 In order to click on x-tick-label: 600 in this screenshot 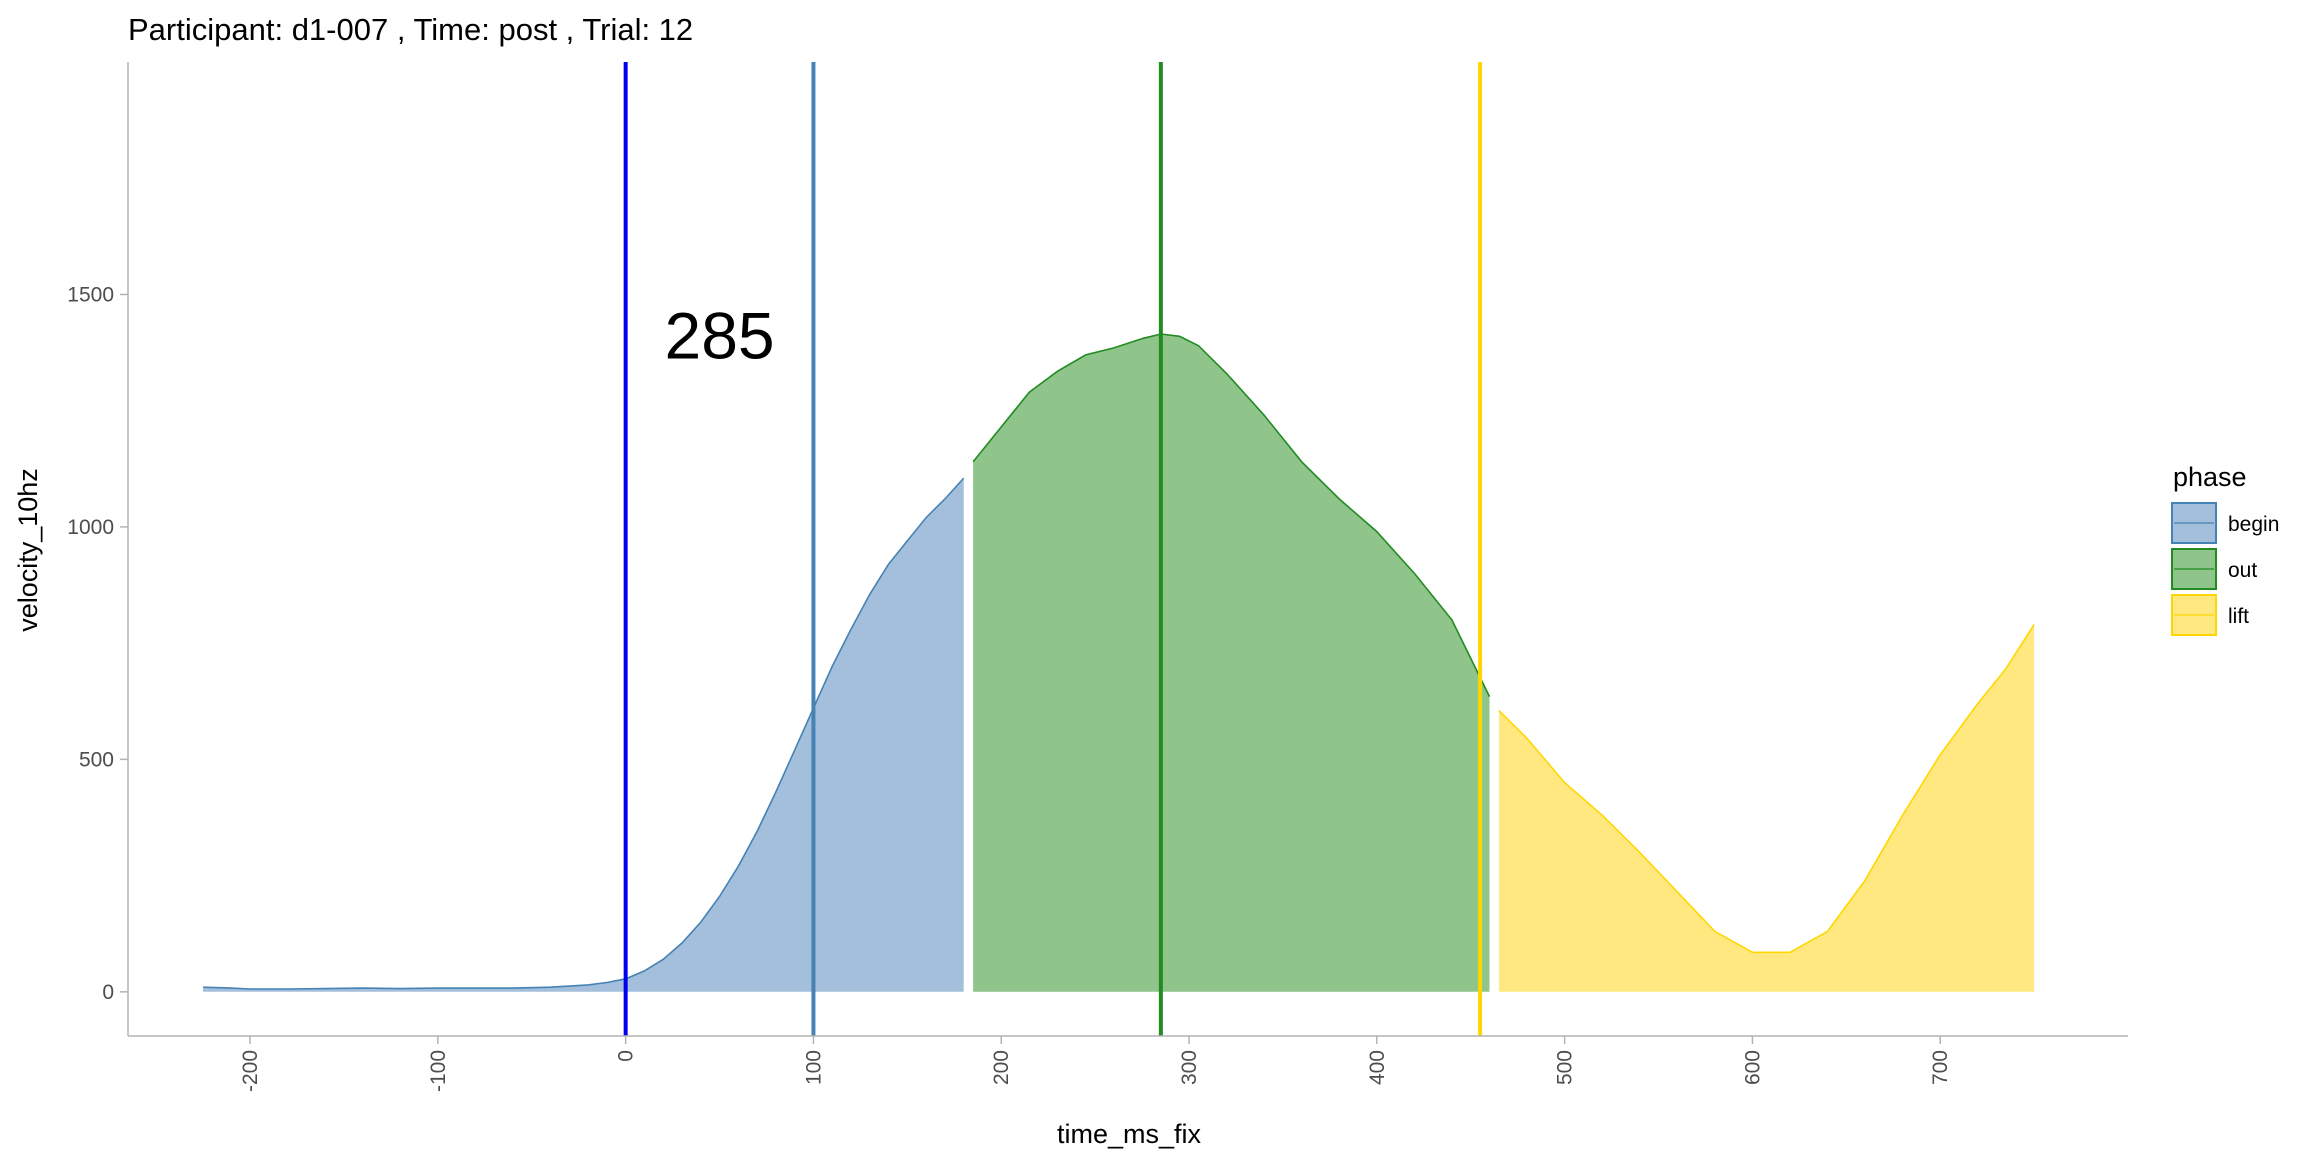, I will do `click(1752, 1067)`.